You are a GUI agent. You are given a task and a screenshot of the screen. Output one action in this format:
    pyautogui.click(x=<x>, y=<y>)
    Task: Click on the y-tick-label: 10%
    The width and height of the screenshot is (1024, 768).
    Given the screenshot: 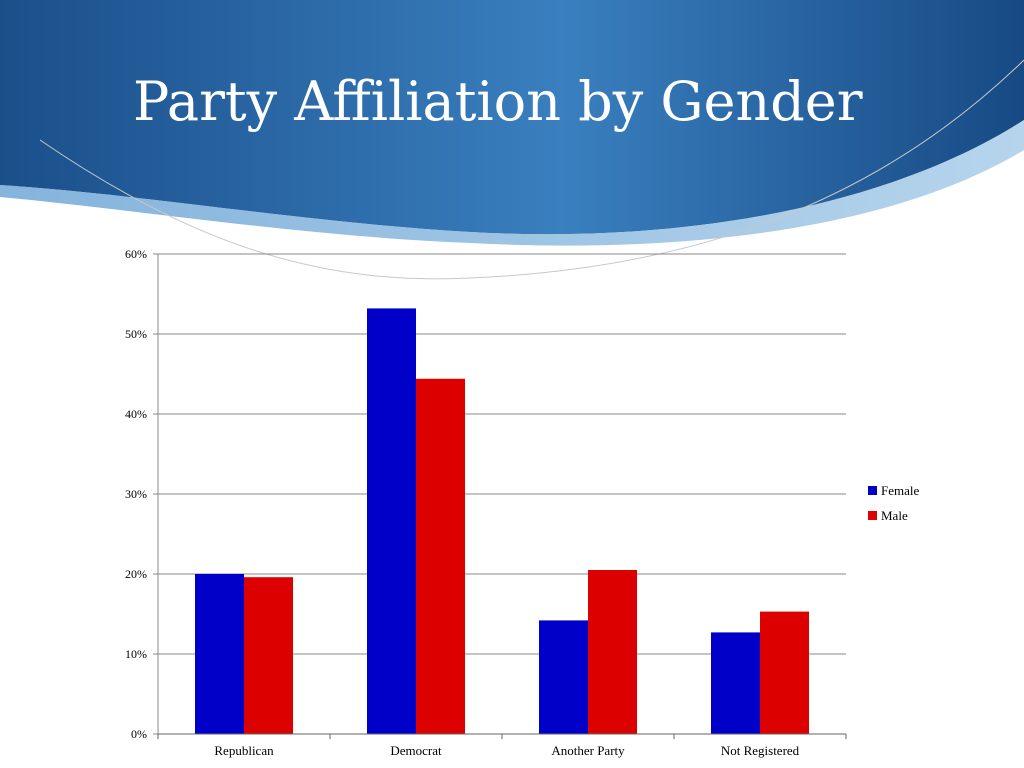 What is the action you would take?
    pyautogui.click(x=136, y=654)
    